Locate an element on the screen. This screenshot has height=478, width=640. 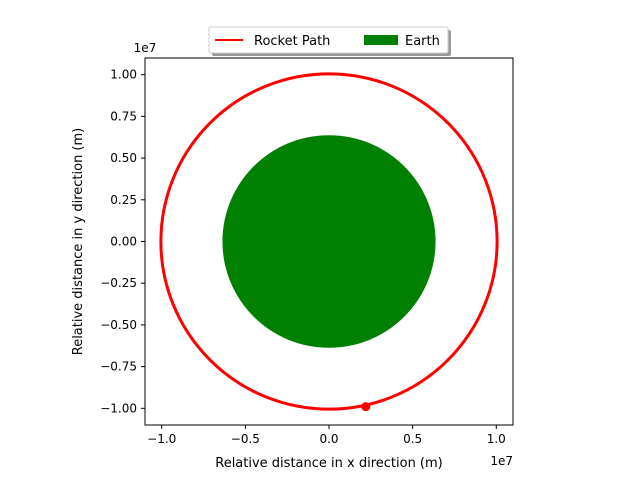
x-tick-label: 1.0 is located at coordinates (496, 439).